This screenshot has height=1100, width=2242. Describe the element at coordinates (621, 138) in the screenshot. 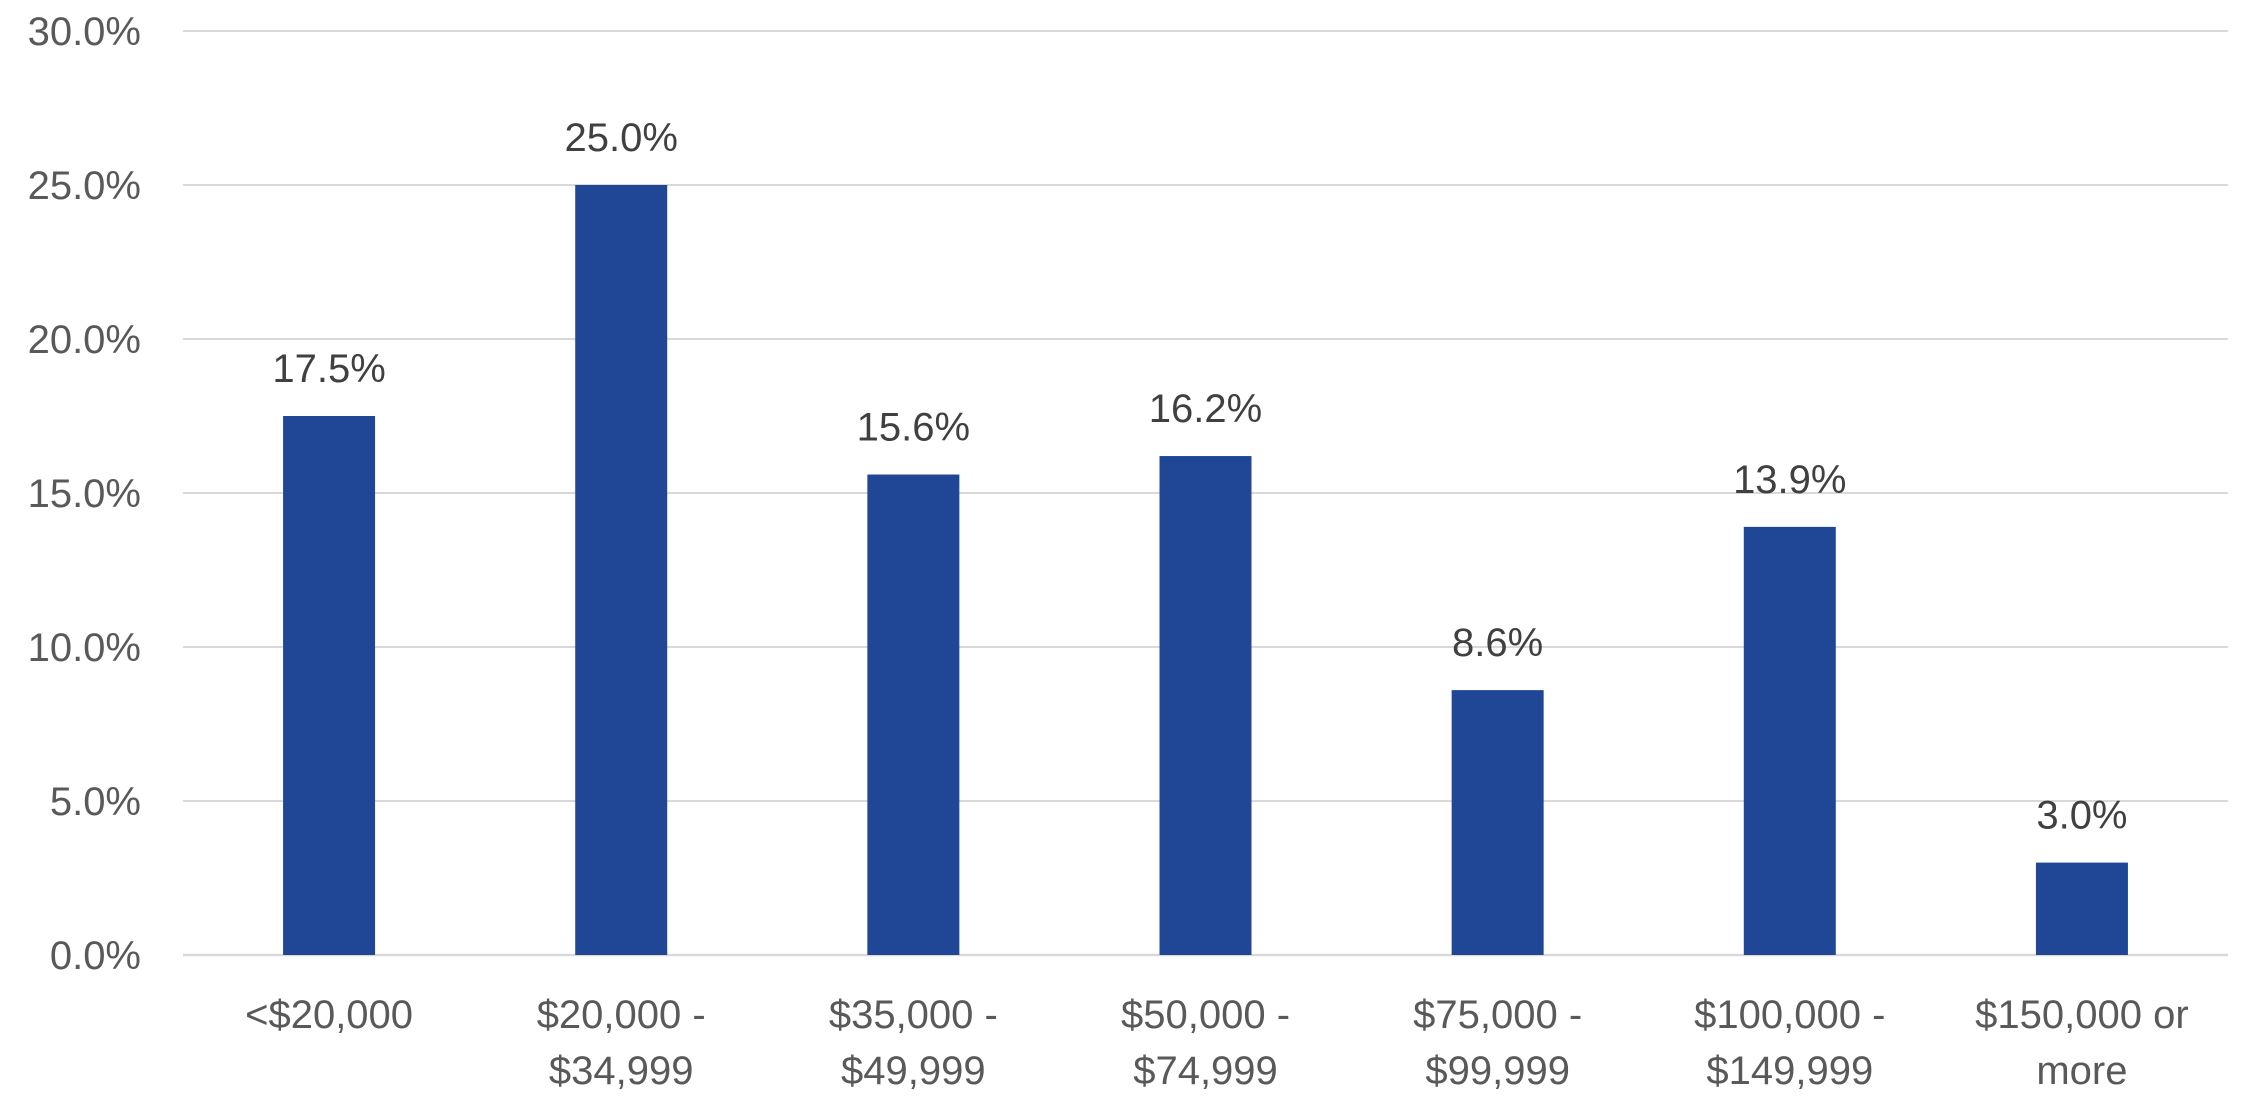

I see `data-label: 25.0%` at that location.